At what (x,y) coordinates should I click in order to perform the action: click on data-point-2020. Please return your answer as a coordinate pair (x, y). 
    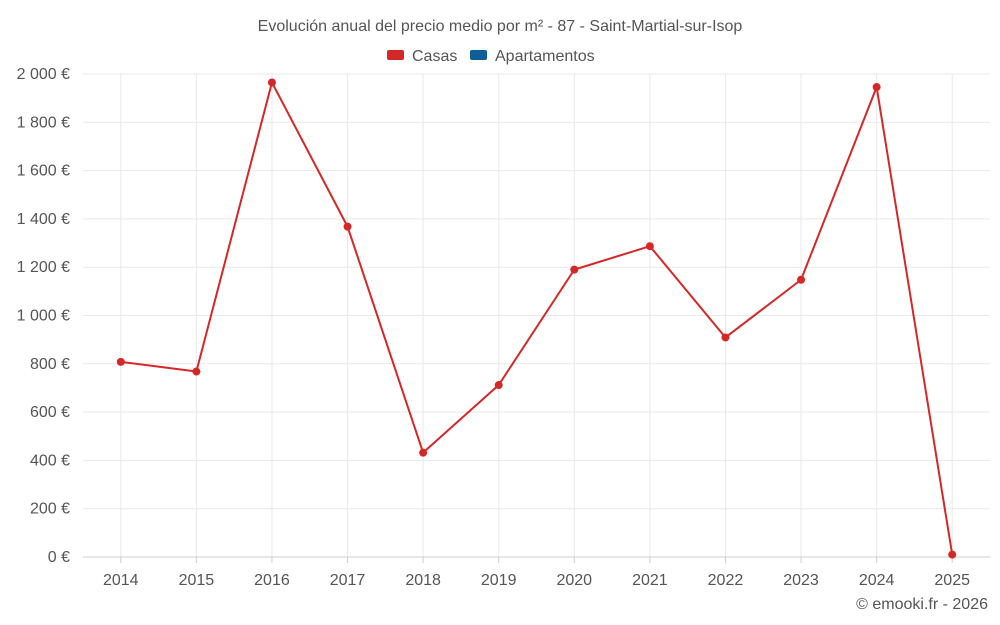
    Looking at the image, I should click on (574, 269).